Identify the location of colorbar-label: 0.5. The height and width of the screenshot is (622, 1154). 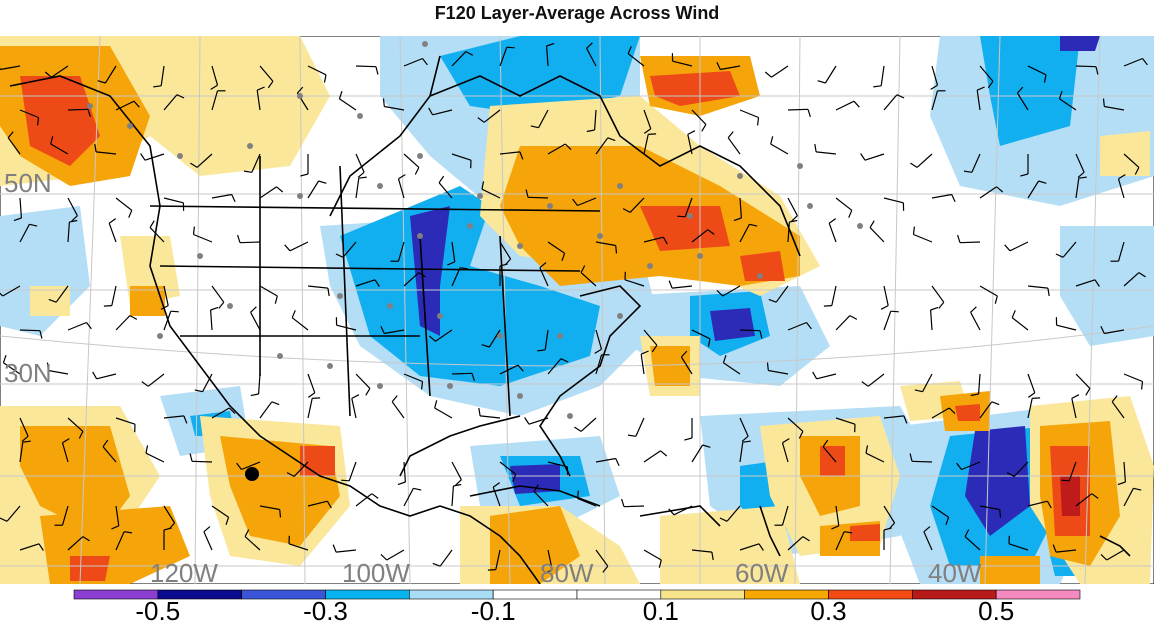
(996, 609).